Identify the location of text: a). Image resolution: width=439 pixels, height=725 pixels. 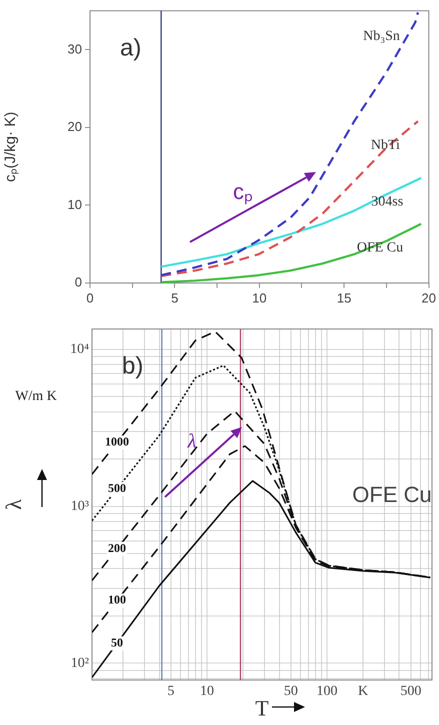
(131, 48).